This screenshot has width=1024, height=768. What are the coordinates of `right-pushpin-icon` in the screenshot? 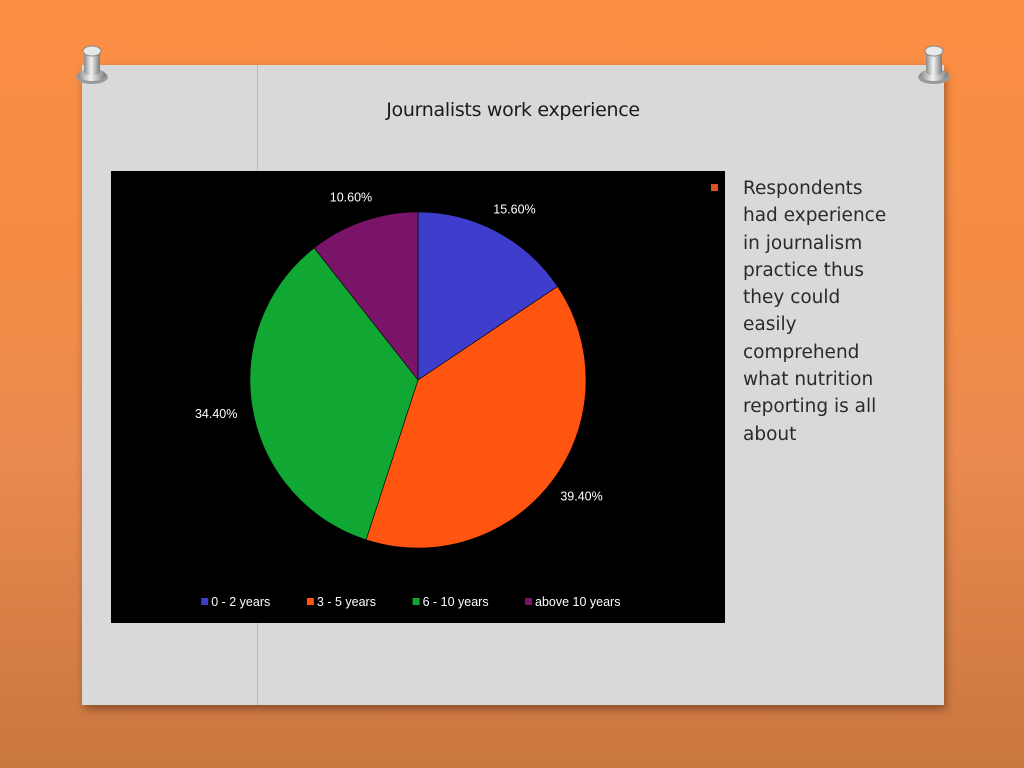 It's located at (934, 64).